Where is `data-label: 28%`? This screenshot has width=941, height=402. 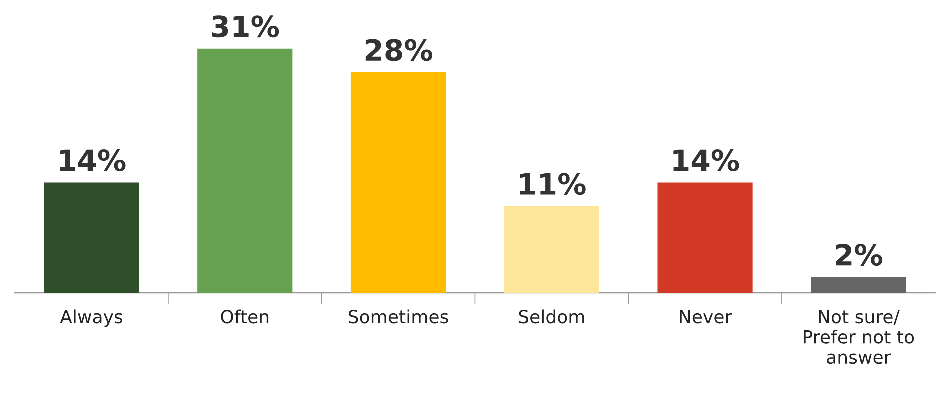
data-label: 28% is located at coordinates (399, 50).